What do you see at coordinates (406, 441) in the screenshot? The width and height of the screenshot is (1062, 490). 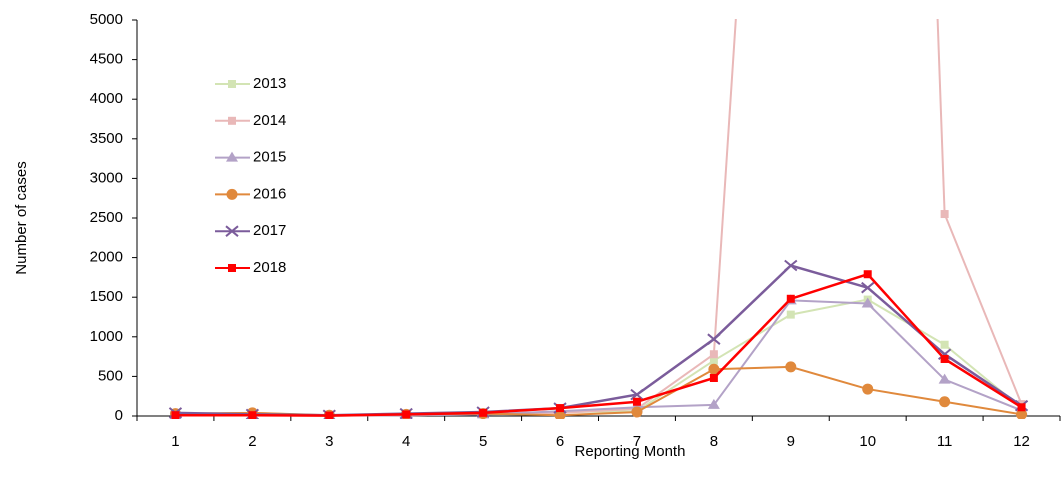 I see `x-tick-label: 4` at bounding box center [406, 441].